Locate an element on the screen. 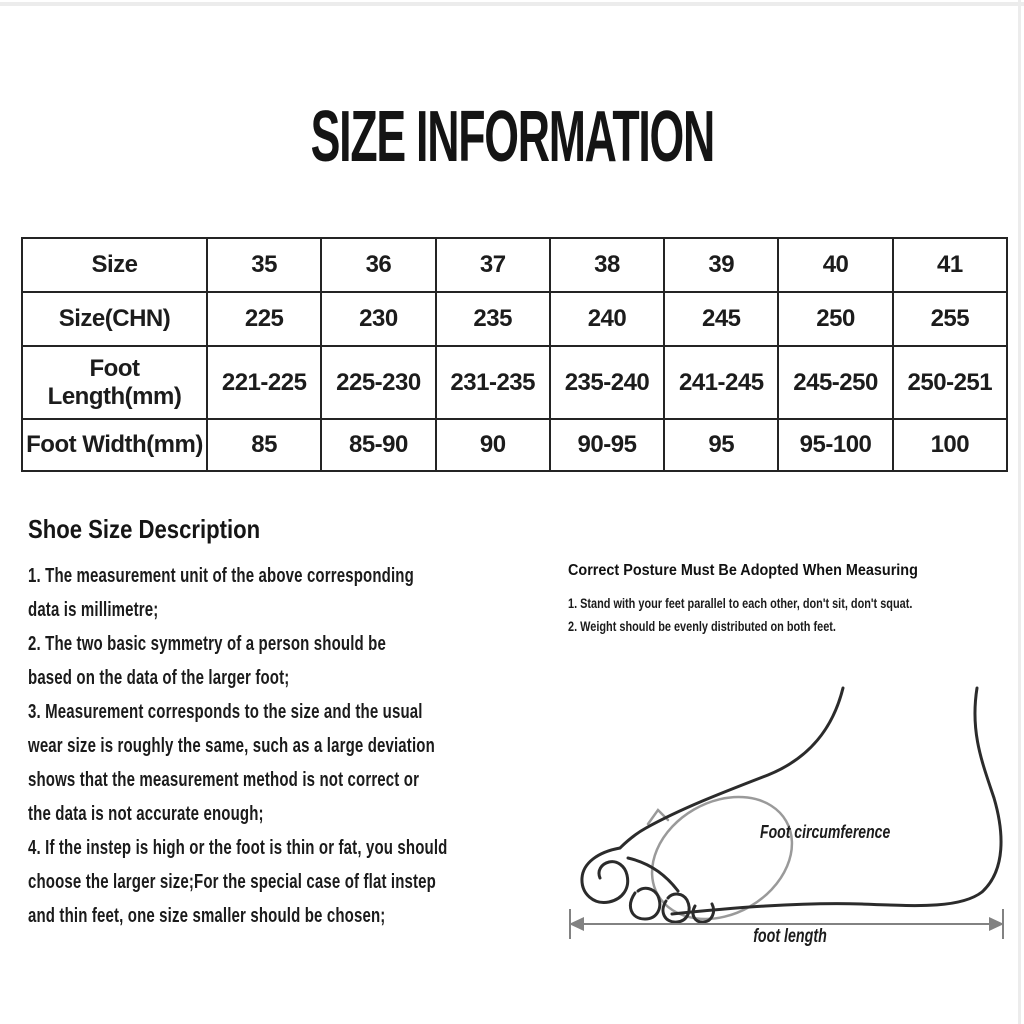 Image resolution: width=1024 pixels, height=1024 pixels. foot-outline-illustration is located at coordinates (786, 812).